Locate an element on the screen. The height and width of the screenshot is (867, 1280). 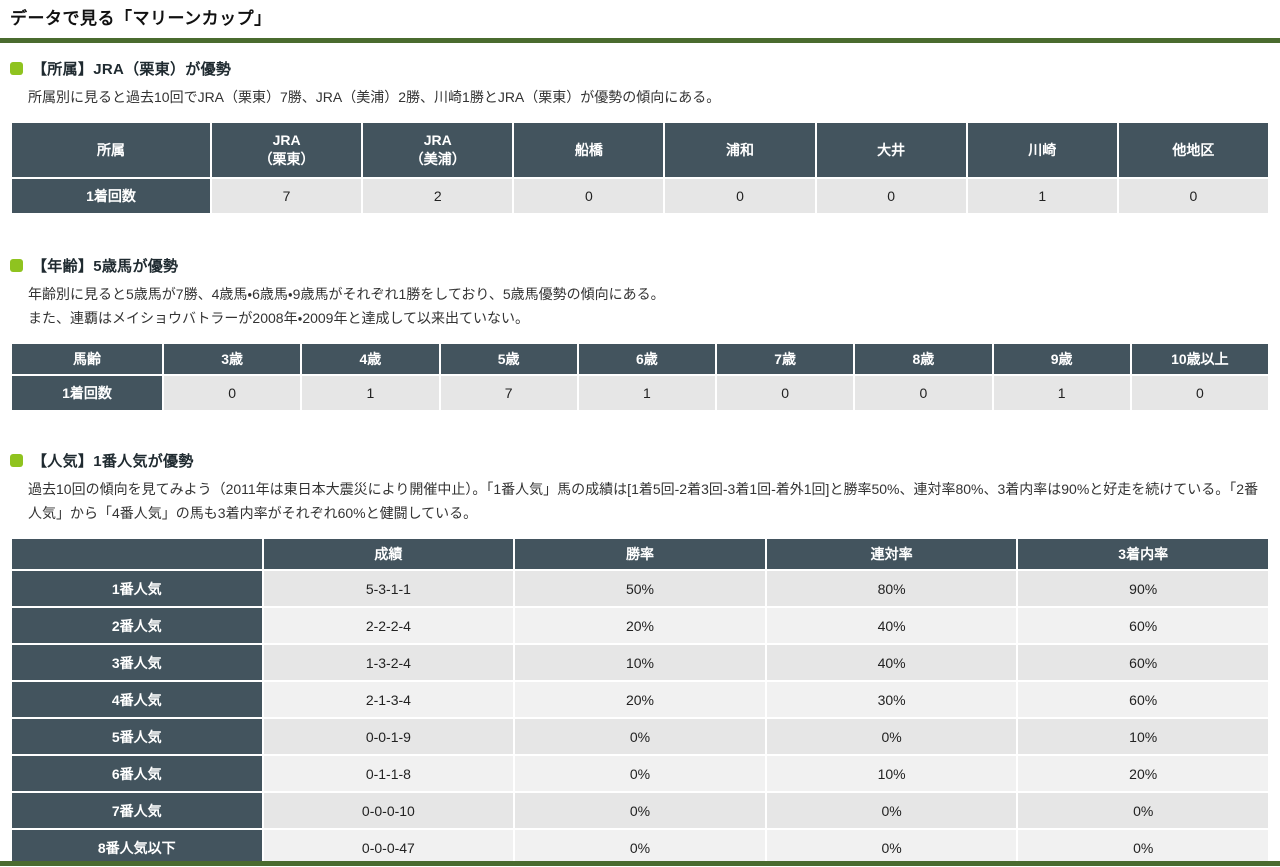
section-heading: 【年齢】5歳馬が優勢 is located at coordinates (640, 265).